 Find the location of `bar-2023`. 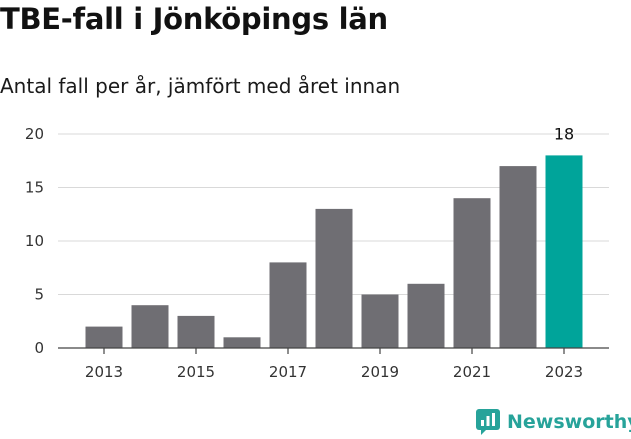

bar-2023 is located at coordinates (564, 251).